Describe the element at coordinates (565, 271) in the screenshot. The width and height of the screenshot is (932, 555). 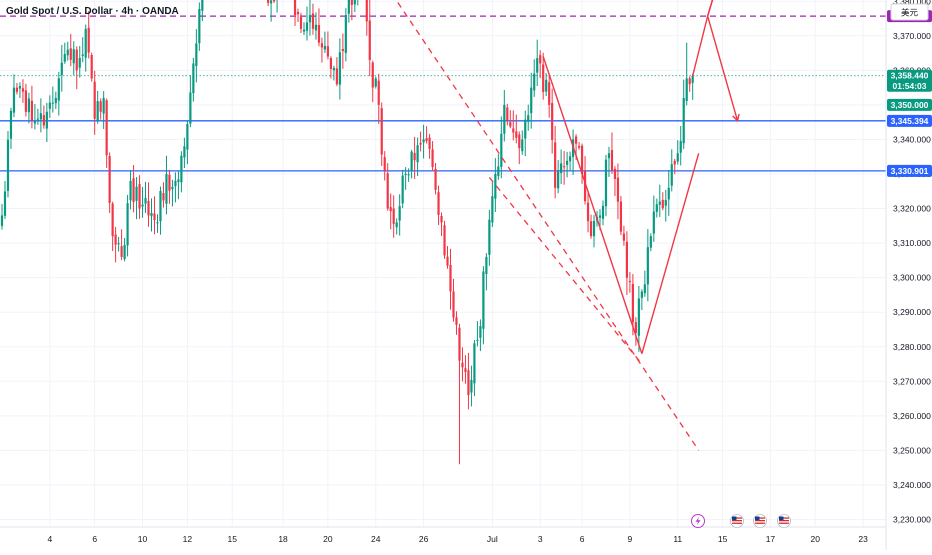
I see `dashed-trendline` at that location.